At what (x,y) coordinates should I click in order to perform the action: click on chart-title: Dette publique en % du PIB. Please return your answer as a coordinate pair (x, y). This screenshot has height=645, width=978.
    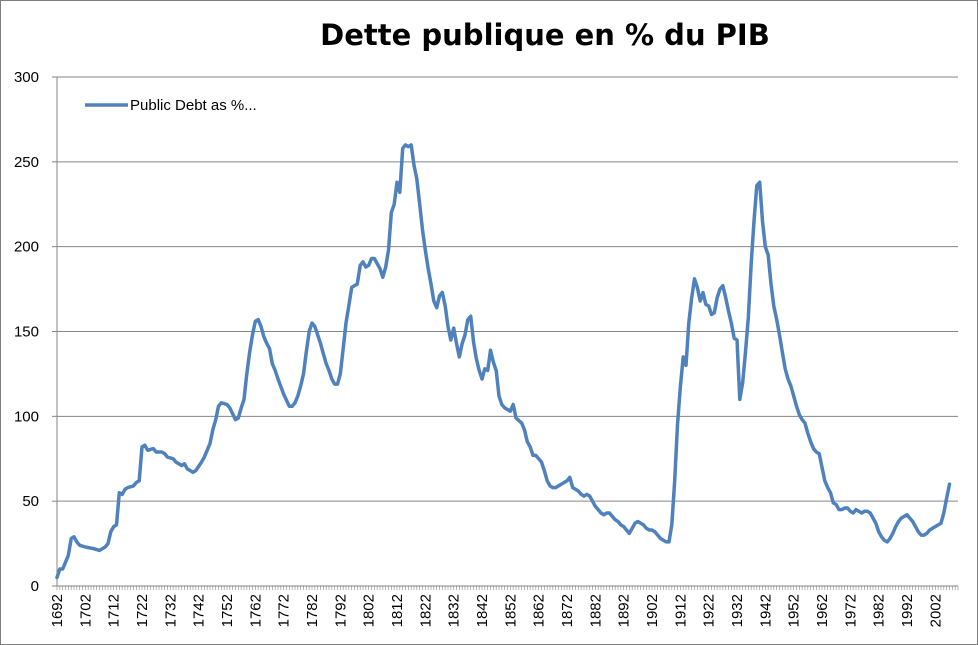
    Looking at the image, I should click on (545, 35).